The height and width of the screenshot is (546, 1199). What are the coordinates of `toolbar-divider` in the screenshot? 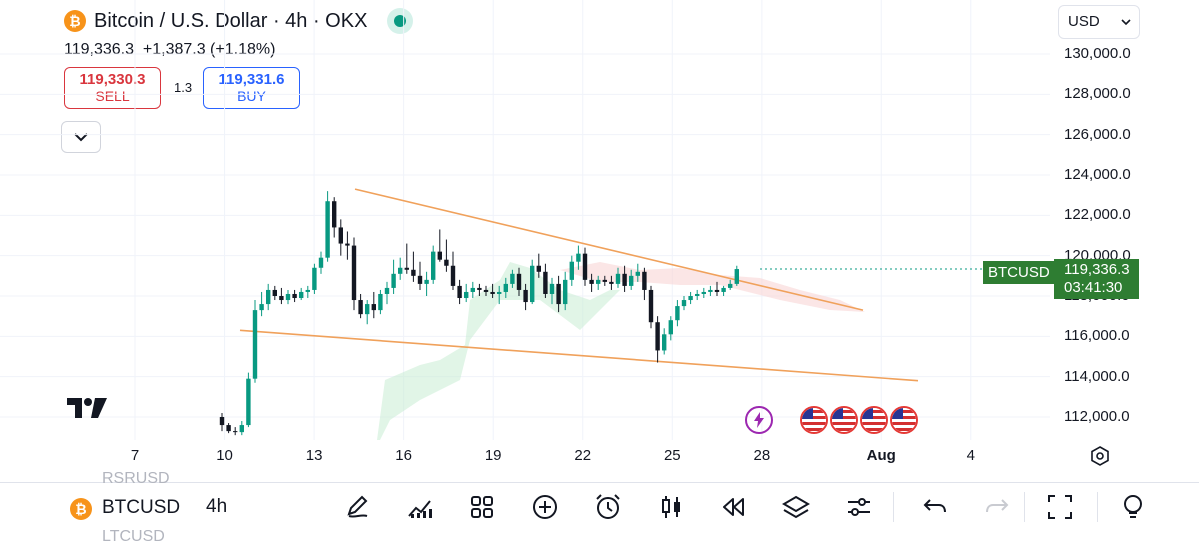 It's located at (599, 482).